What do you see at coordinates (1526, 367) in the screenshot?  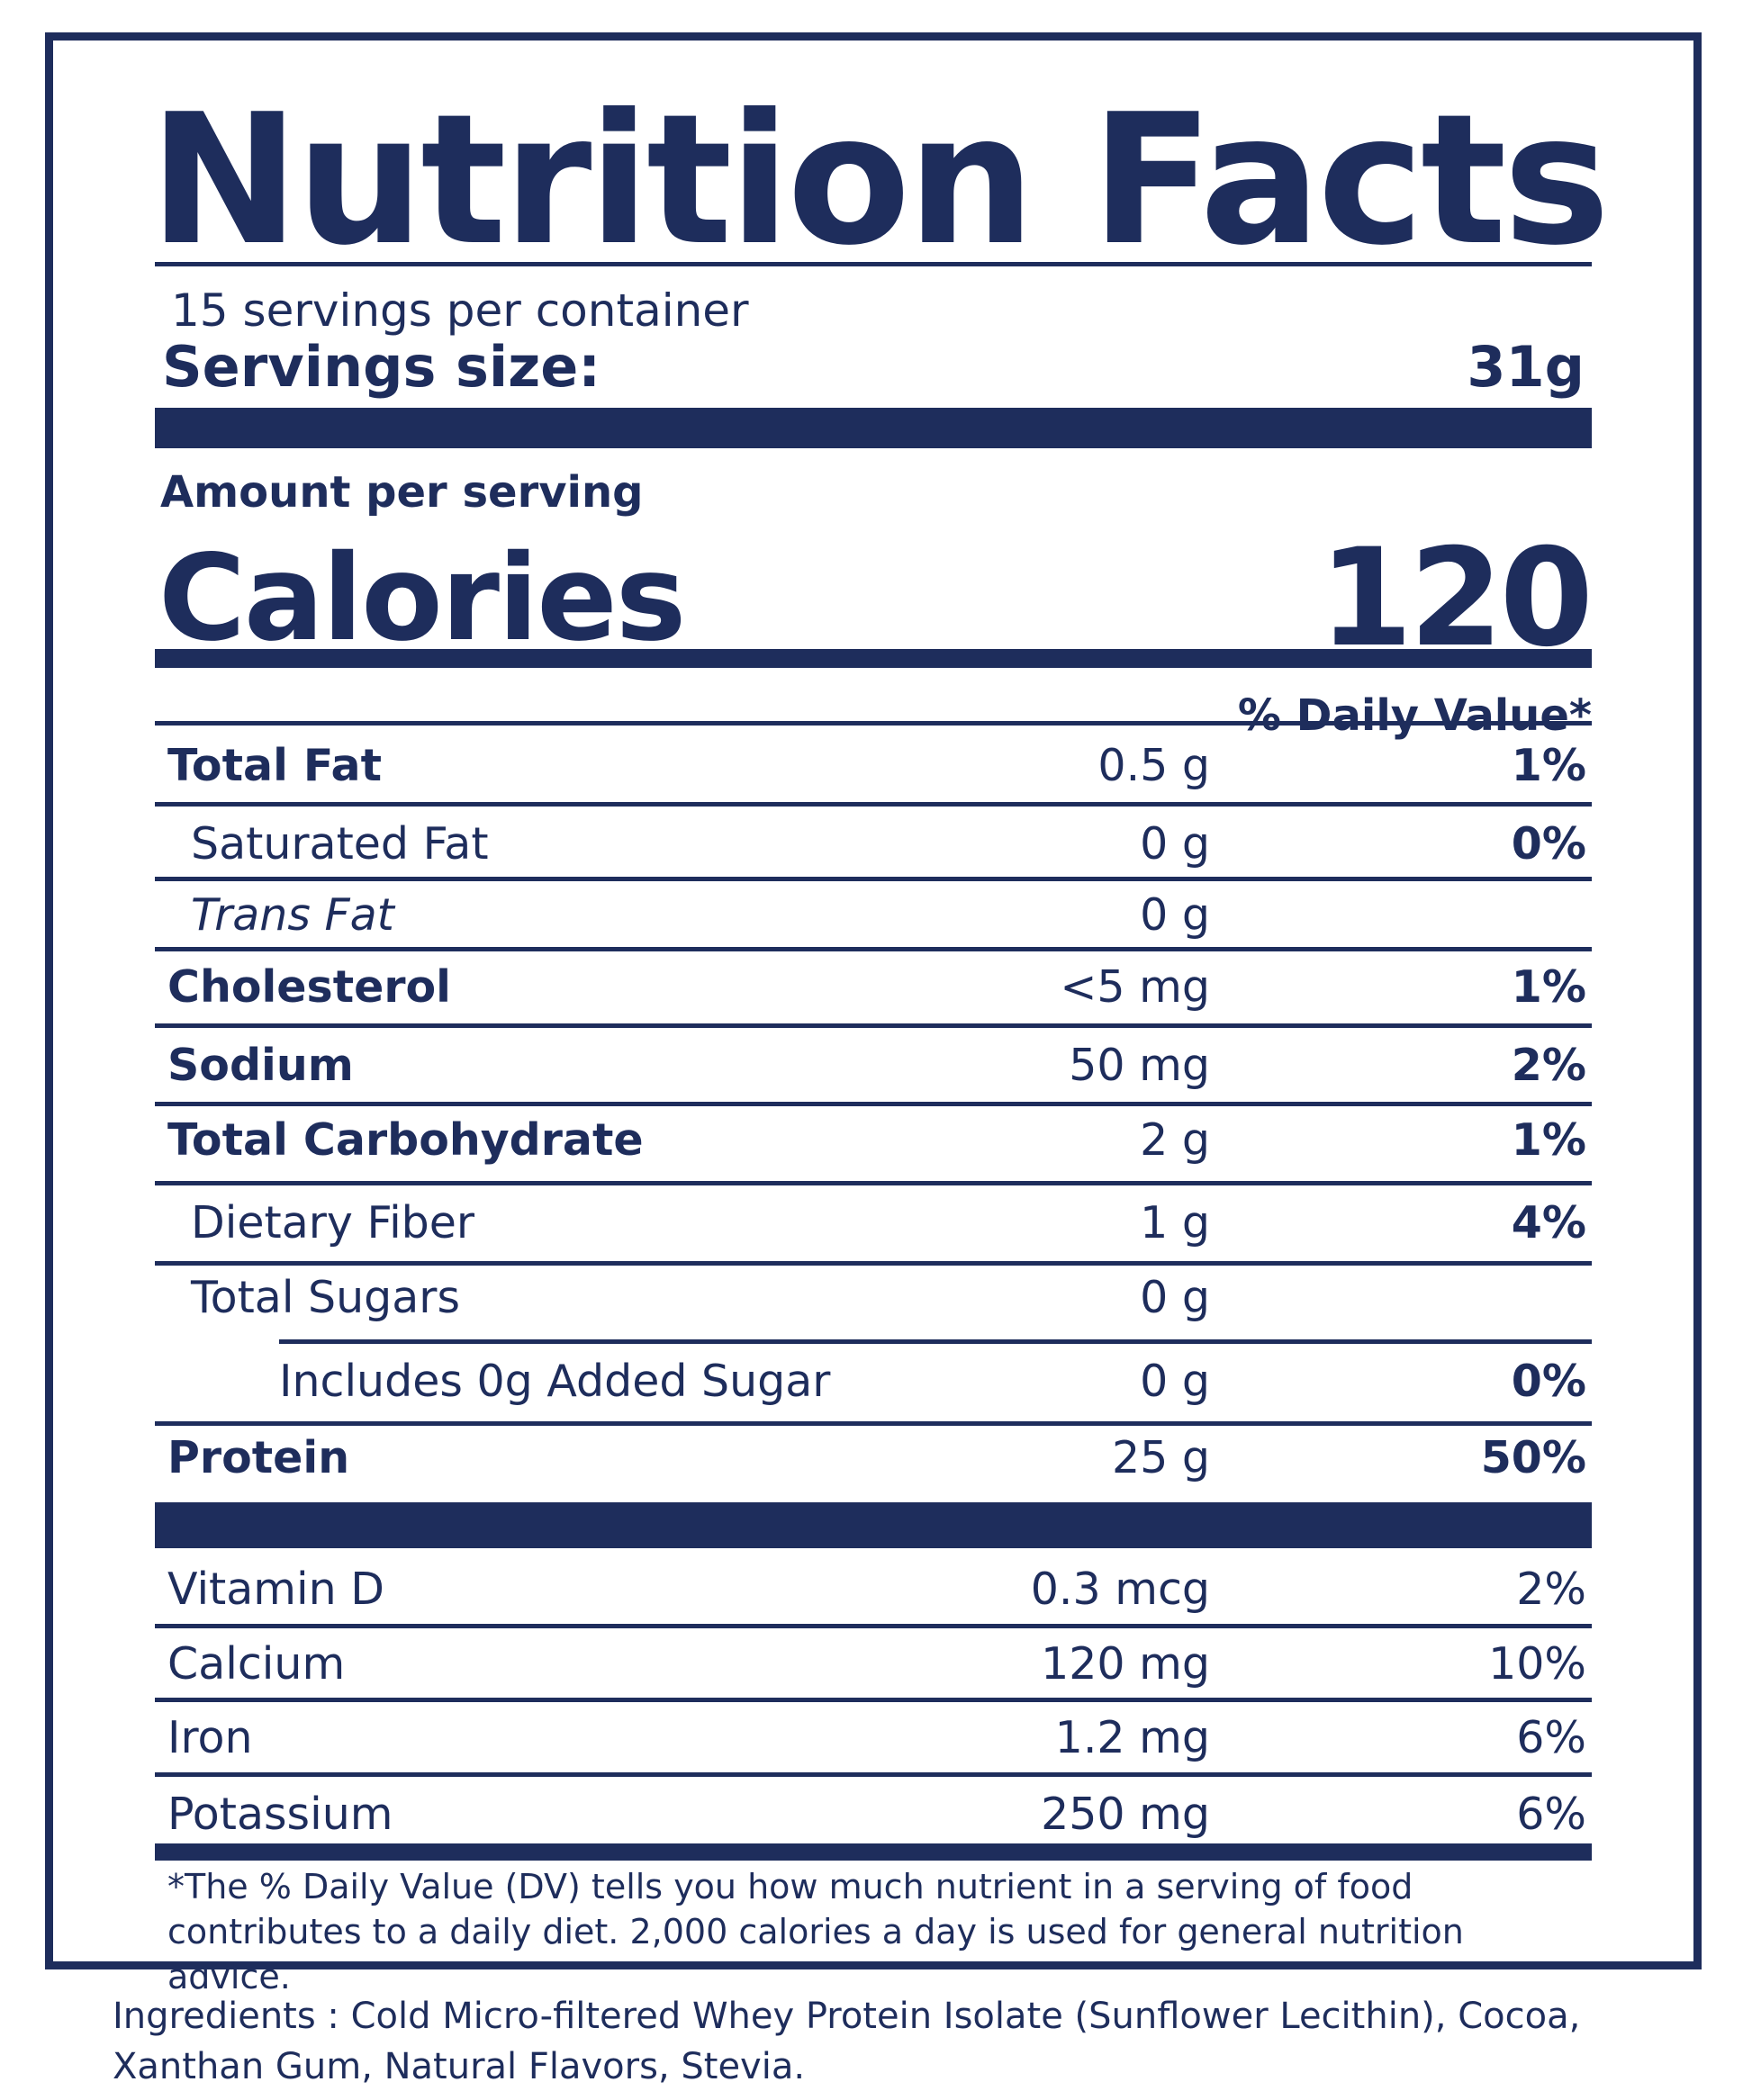 I see `serving-size-value: 31g` at bounding box center [1526, 367].